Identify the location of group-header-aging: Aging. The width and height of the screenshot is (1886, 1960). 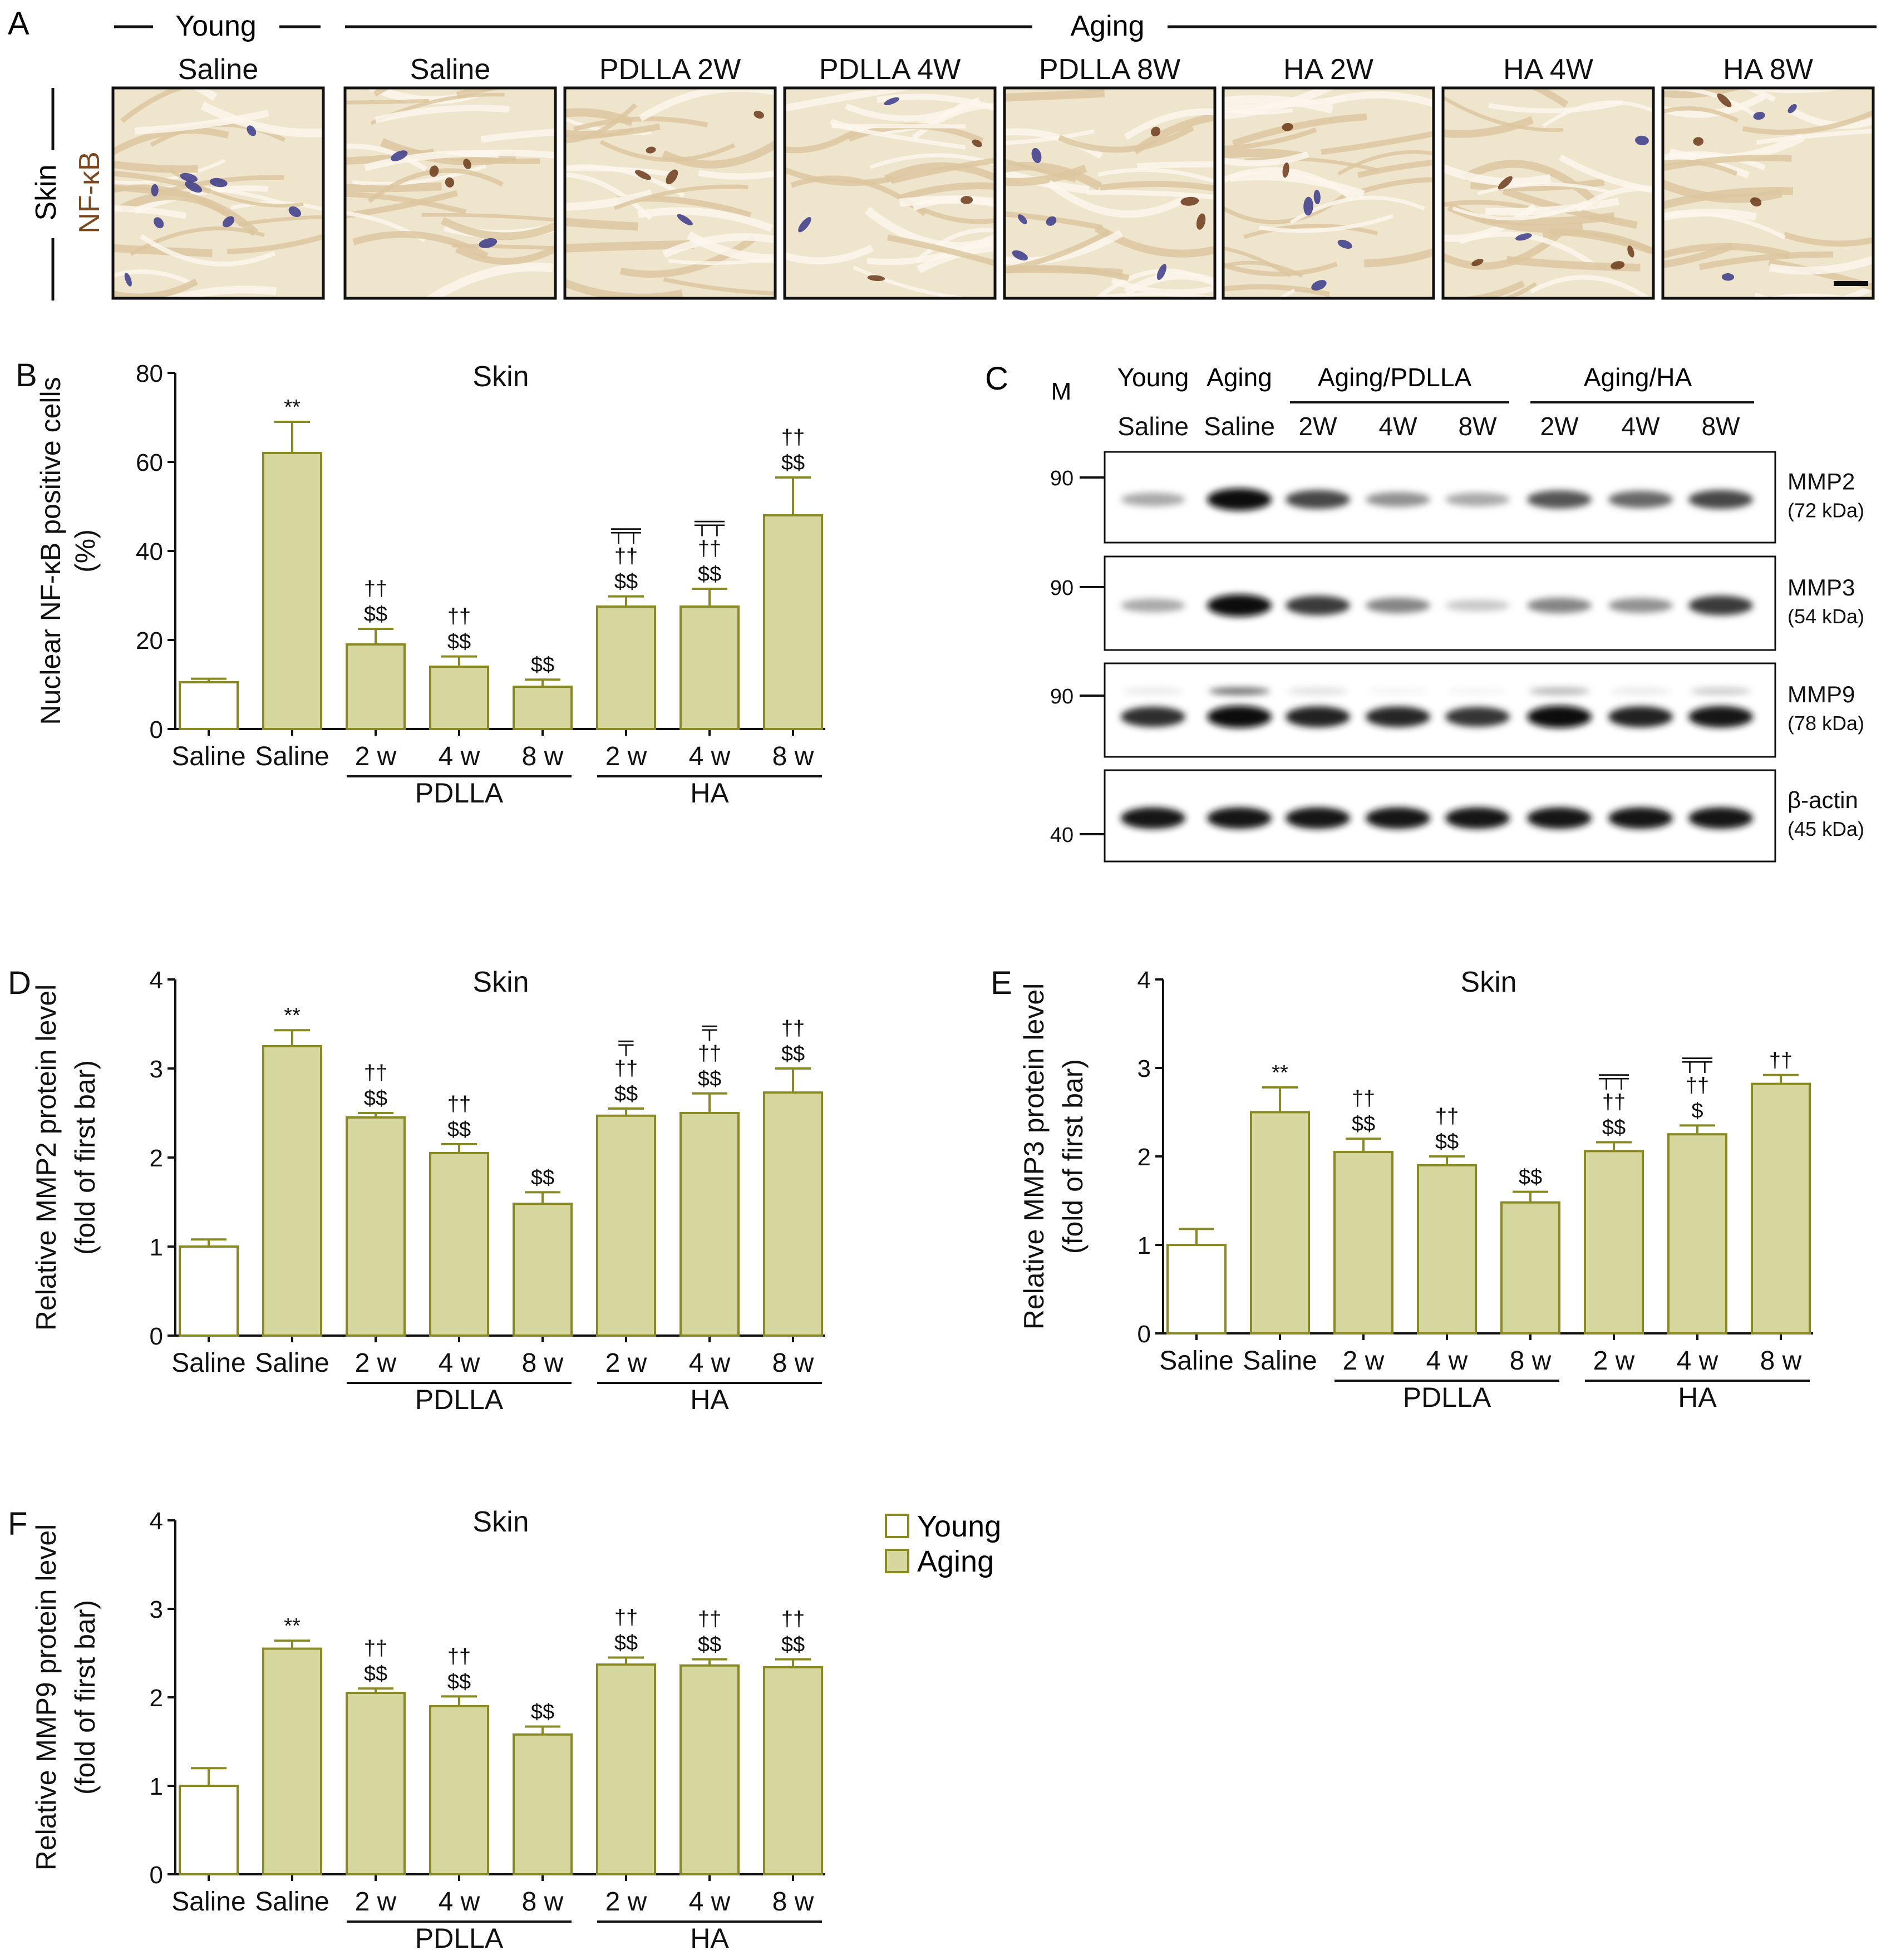
(1239, 377).